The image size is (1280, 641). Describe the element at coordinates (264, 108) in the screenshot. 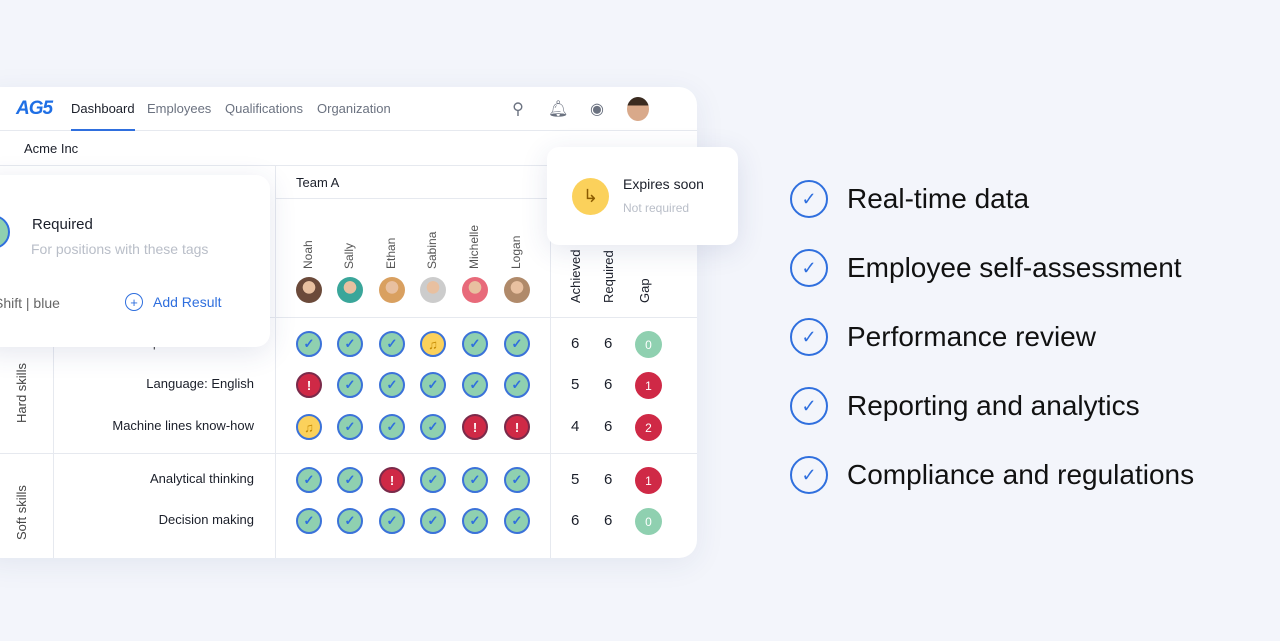

I see `tab-qualifications: Qualifications` at that location.